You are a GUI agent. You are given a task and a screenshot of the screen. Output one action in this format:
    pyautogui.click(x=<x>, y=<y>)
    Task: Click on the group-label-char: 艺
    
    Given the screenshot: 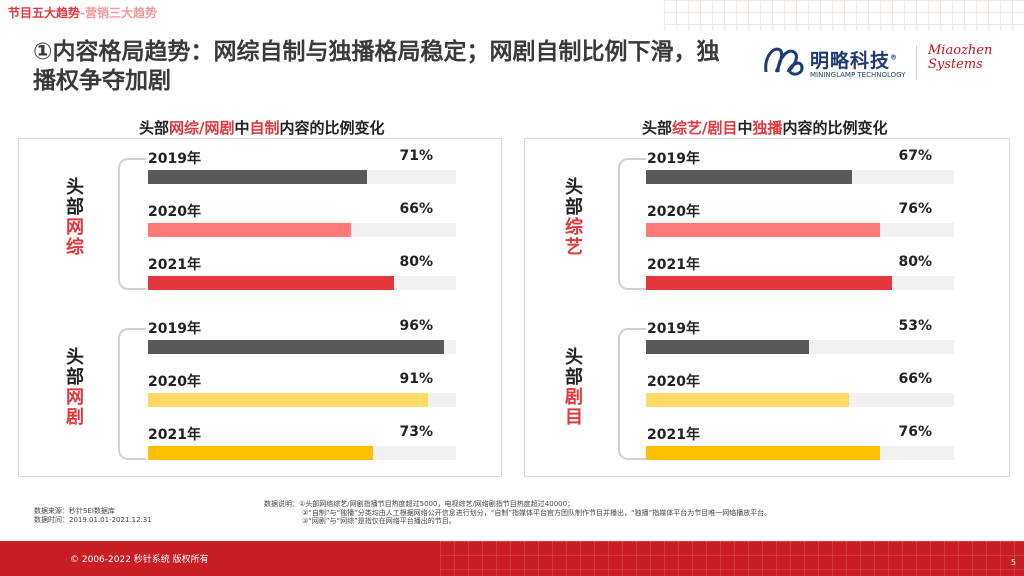 What is the action you would take?
    pyautogui.click(x=574, y=247)
    